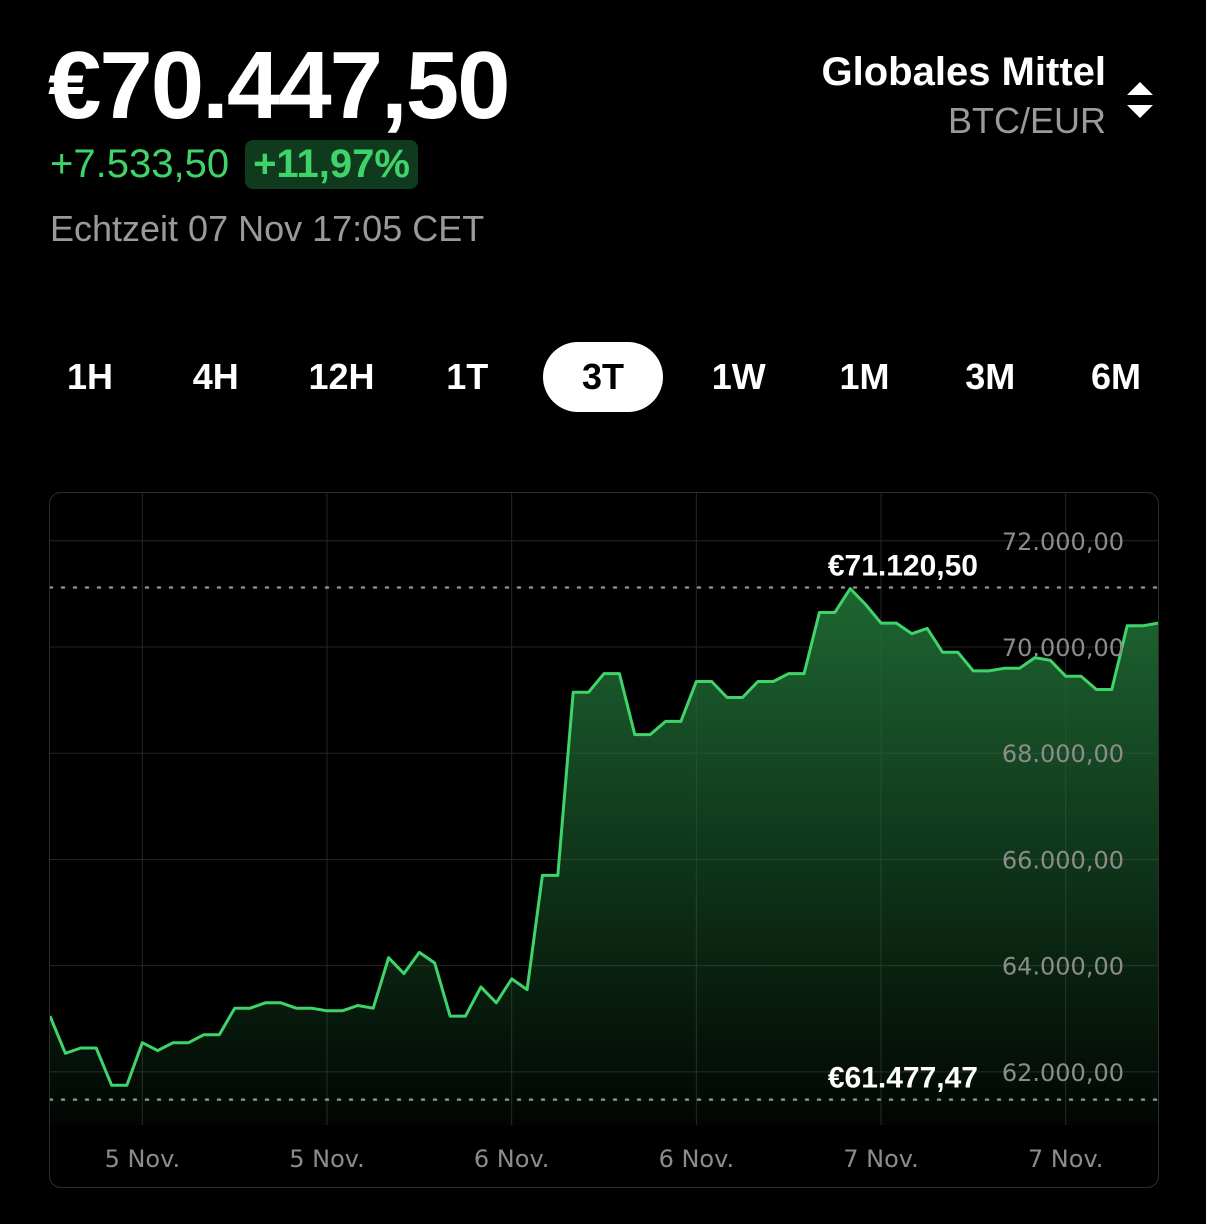 The image size is (1206, 1224). Describe the element at coordinates (1140, 100) in the screenshot. I see `sort-up-down-icon` at that location.